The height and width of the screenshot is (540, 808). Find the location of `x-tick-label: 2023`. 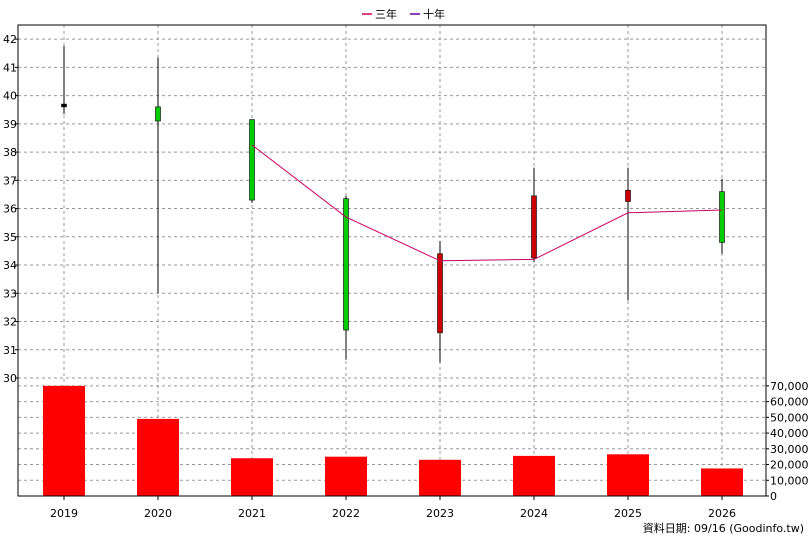

x-tick-label: 2023 is located at coordinates (440, 513).